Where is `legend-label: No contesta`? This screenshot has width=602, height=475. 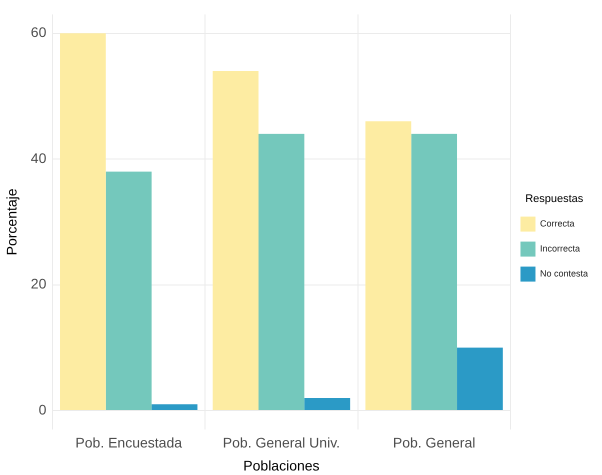
legend-label: No contesta is located at coordinates (564, 273).